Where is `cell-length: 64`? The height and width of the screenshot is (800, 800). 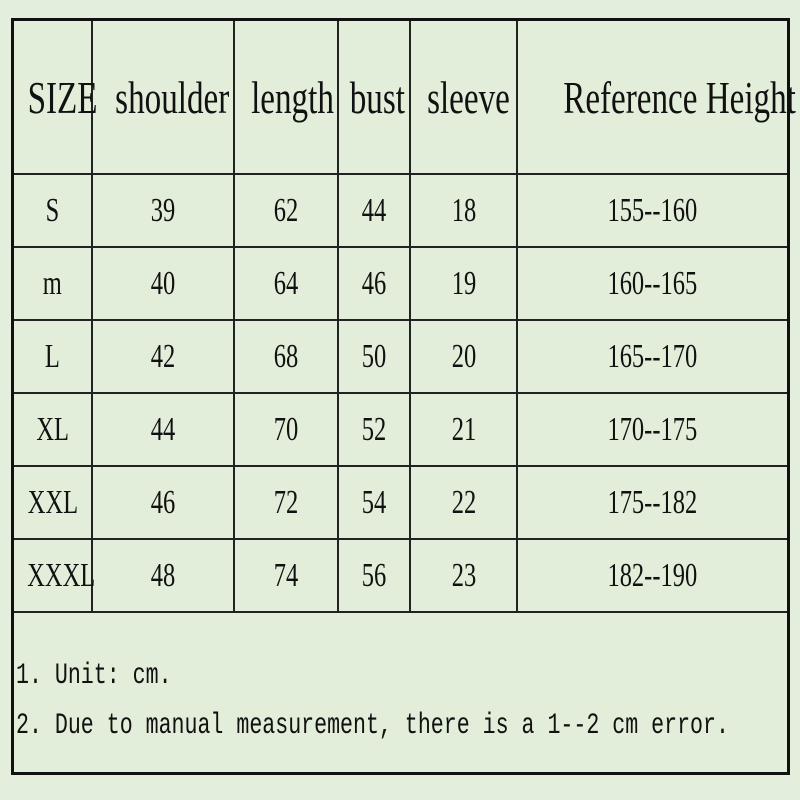
cell-length: 64 is located at coordinates (286, 283).